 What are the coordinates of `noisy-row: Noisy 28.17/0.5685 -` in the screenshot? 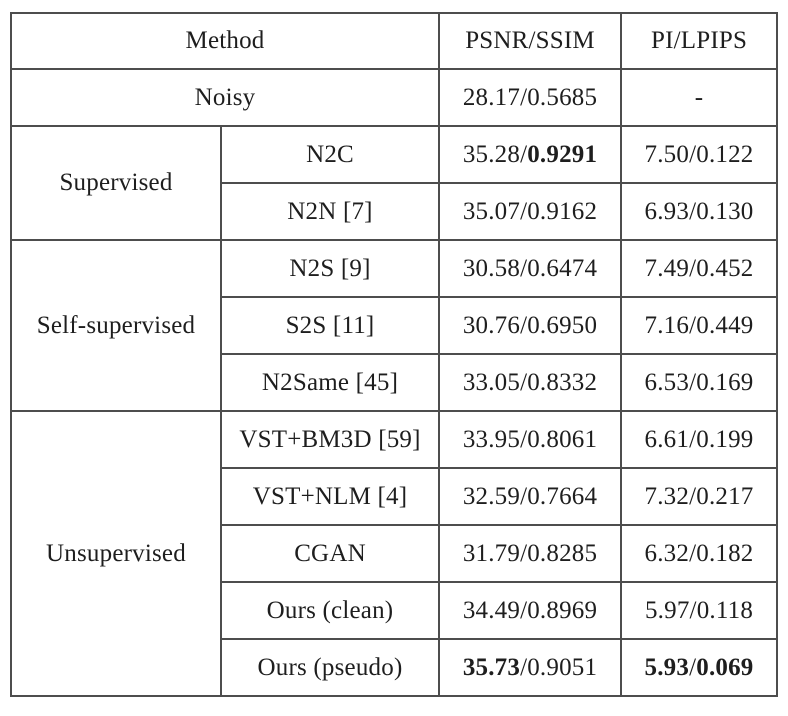 It's located at (394, 97).